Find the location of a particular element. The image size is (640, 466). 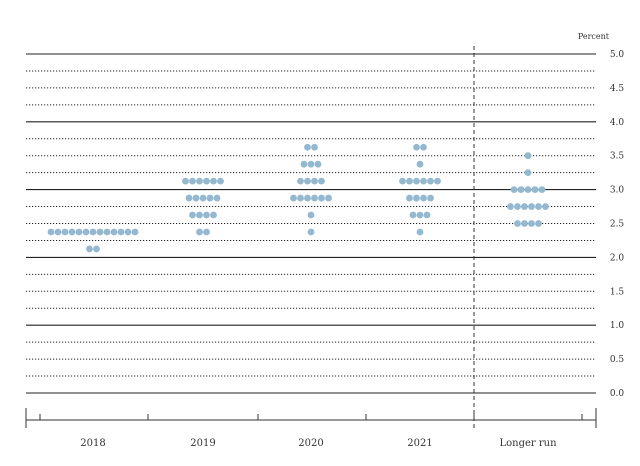

y-tick-label: 3.5 is located at coordinates (617, 157).